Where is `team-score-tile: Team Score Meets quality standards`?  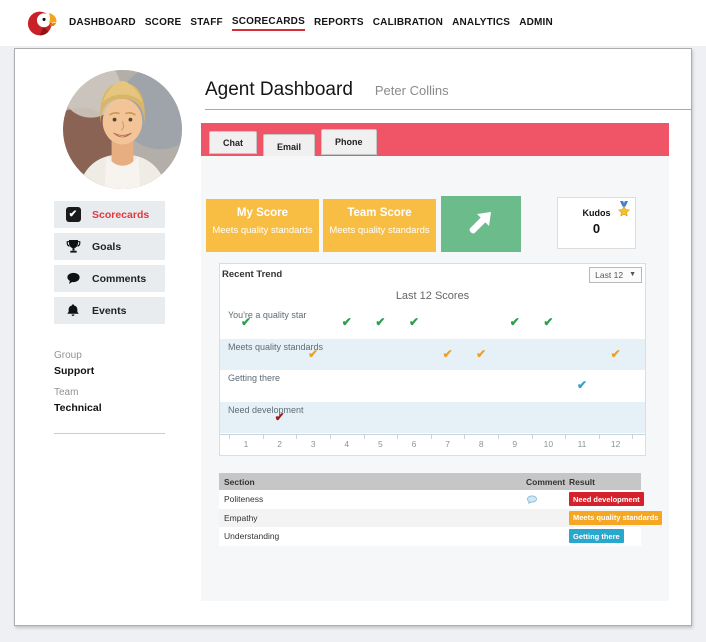 team-score-tile: Team Score Meets quality standards is located at coordinates (379, 225).